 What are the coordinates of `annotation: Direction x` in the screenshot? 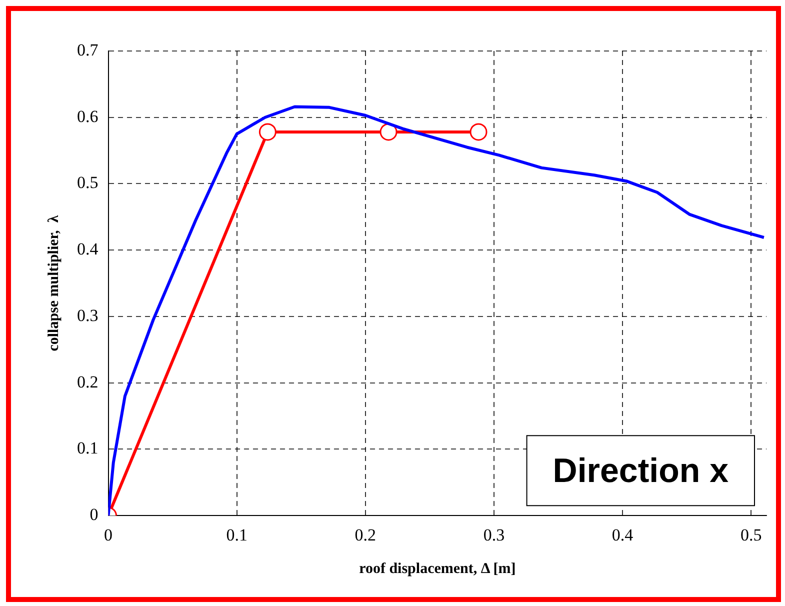 It's located at (640, 471).